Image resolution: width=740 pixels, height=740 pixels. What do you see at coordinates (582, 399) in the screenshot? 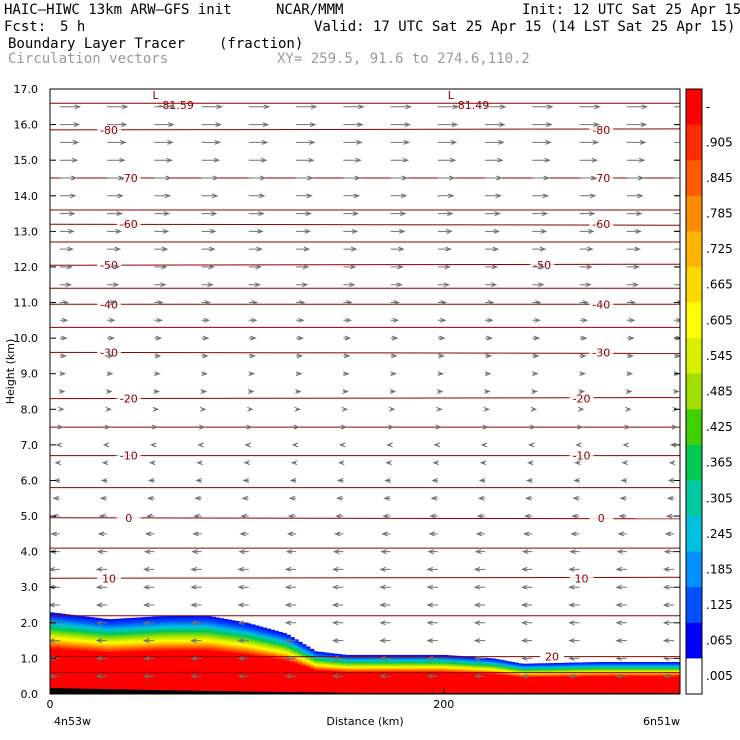
I see `contour-label: -20` at bounding box center [582, 399].